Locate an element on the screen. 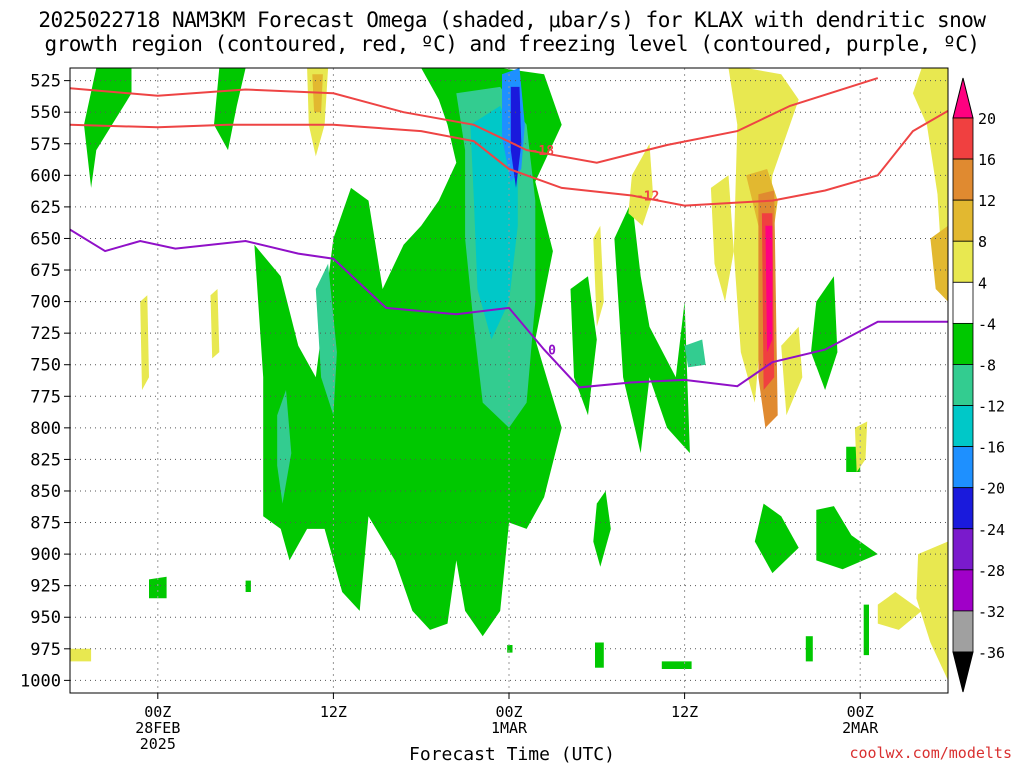  y-tick-label-16: 925 is located at coordinates (45, 587).